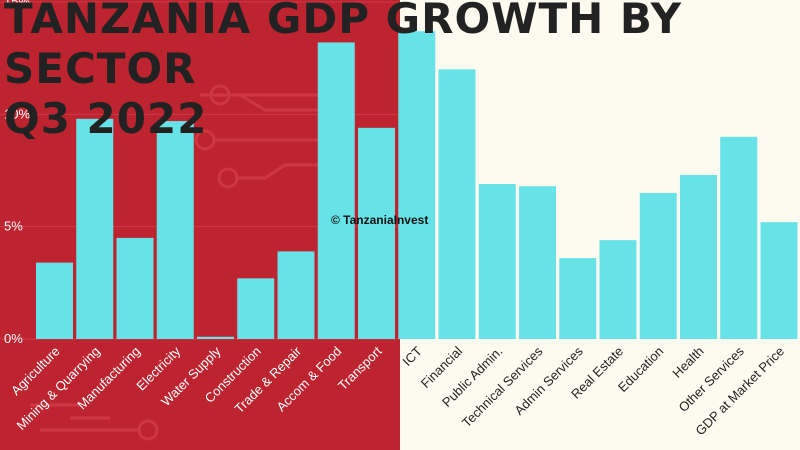  Describe the element at coordinates (13, 226) in the screenshot. I see `y-tick-label: 5%` at that location.